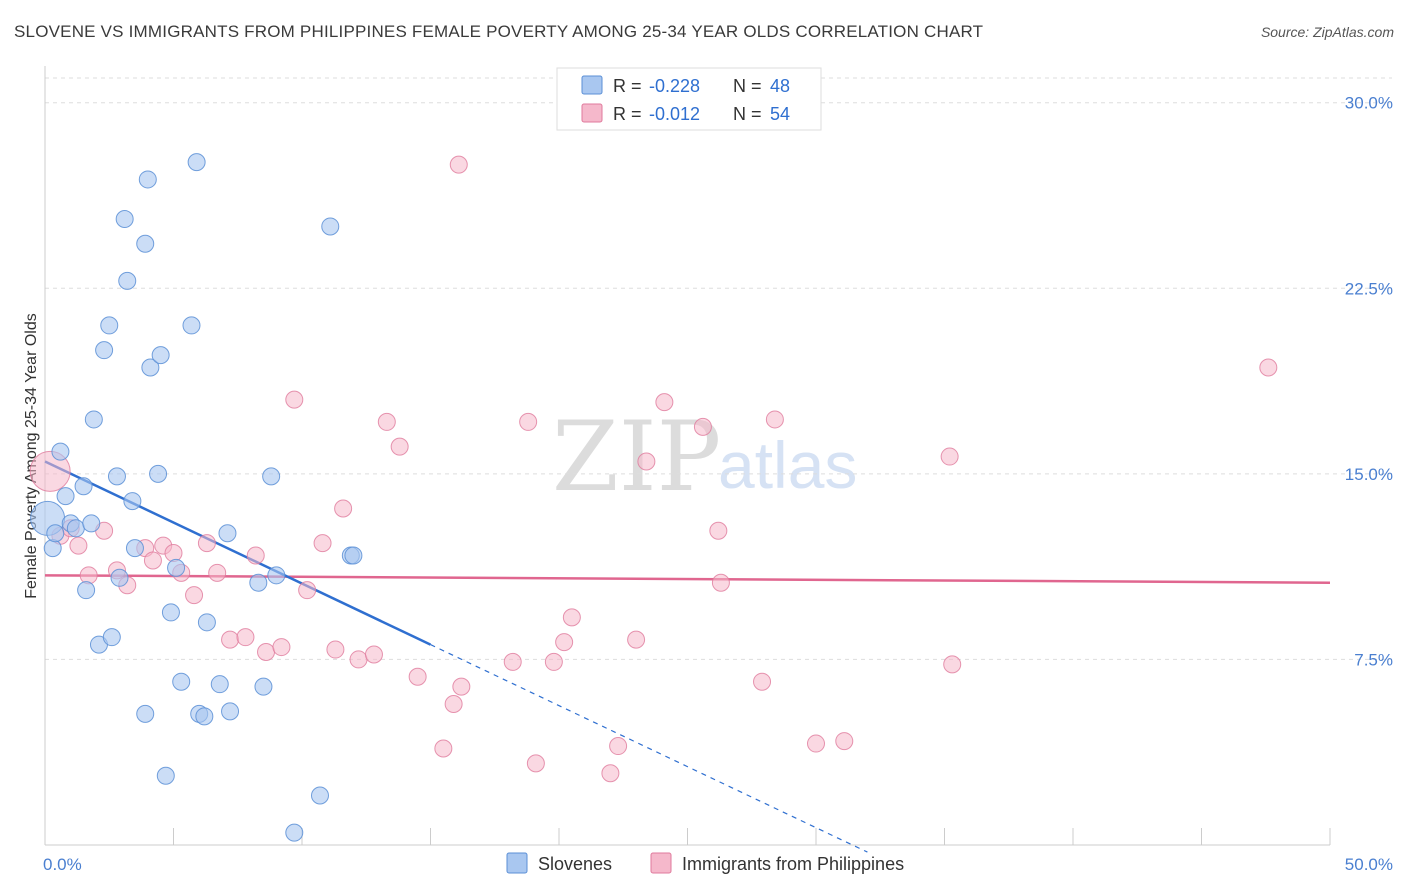 This screenshot has height=892, width=1406. I want to click on trend-line-philippines, so click(687, 579).